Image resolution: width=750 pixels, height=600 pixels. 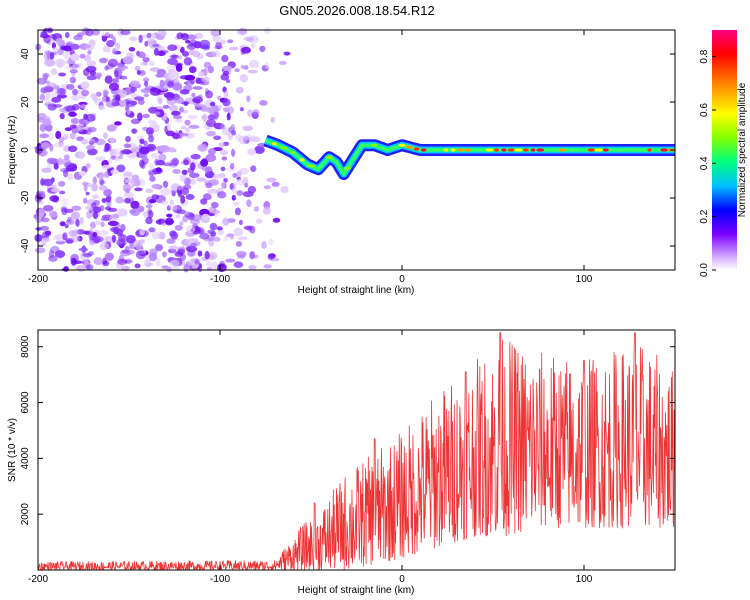 What do you see at coordinates (402, 279) in the screenshot?
I see `x-tick-label: 0` at bounding box center [402, 279].